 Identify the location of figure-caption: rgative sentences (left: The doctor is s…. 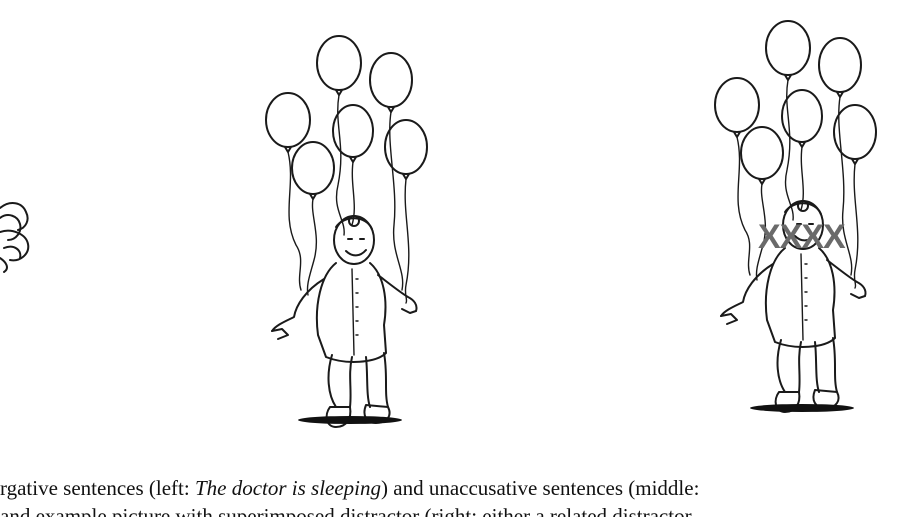
(459, 495).